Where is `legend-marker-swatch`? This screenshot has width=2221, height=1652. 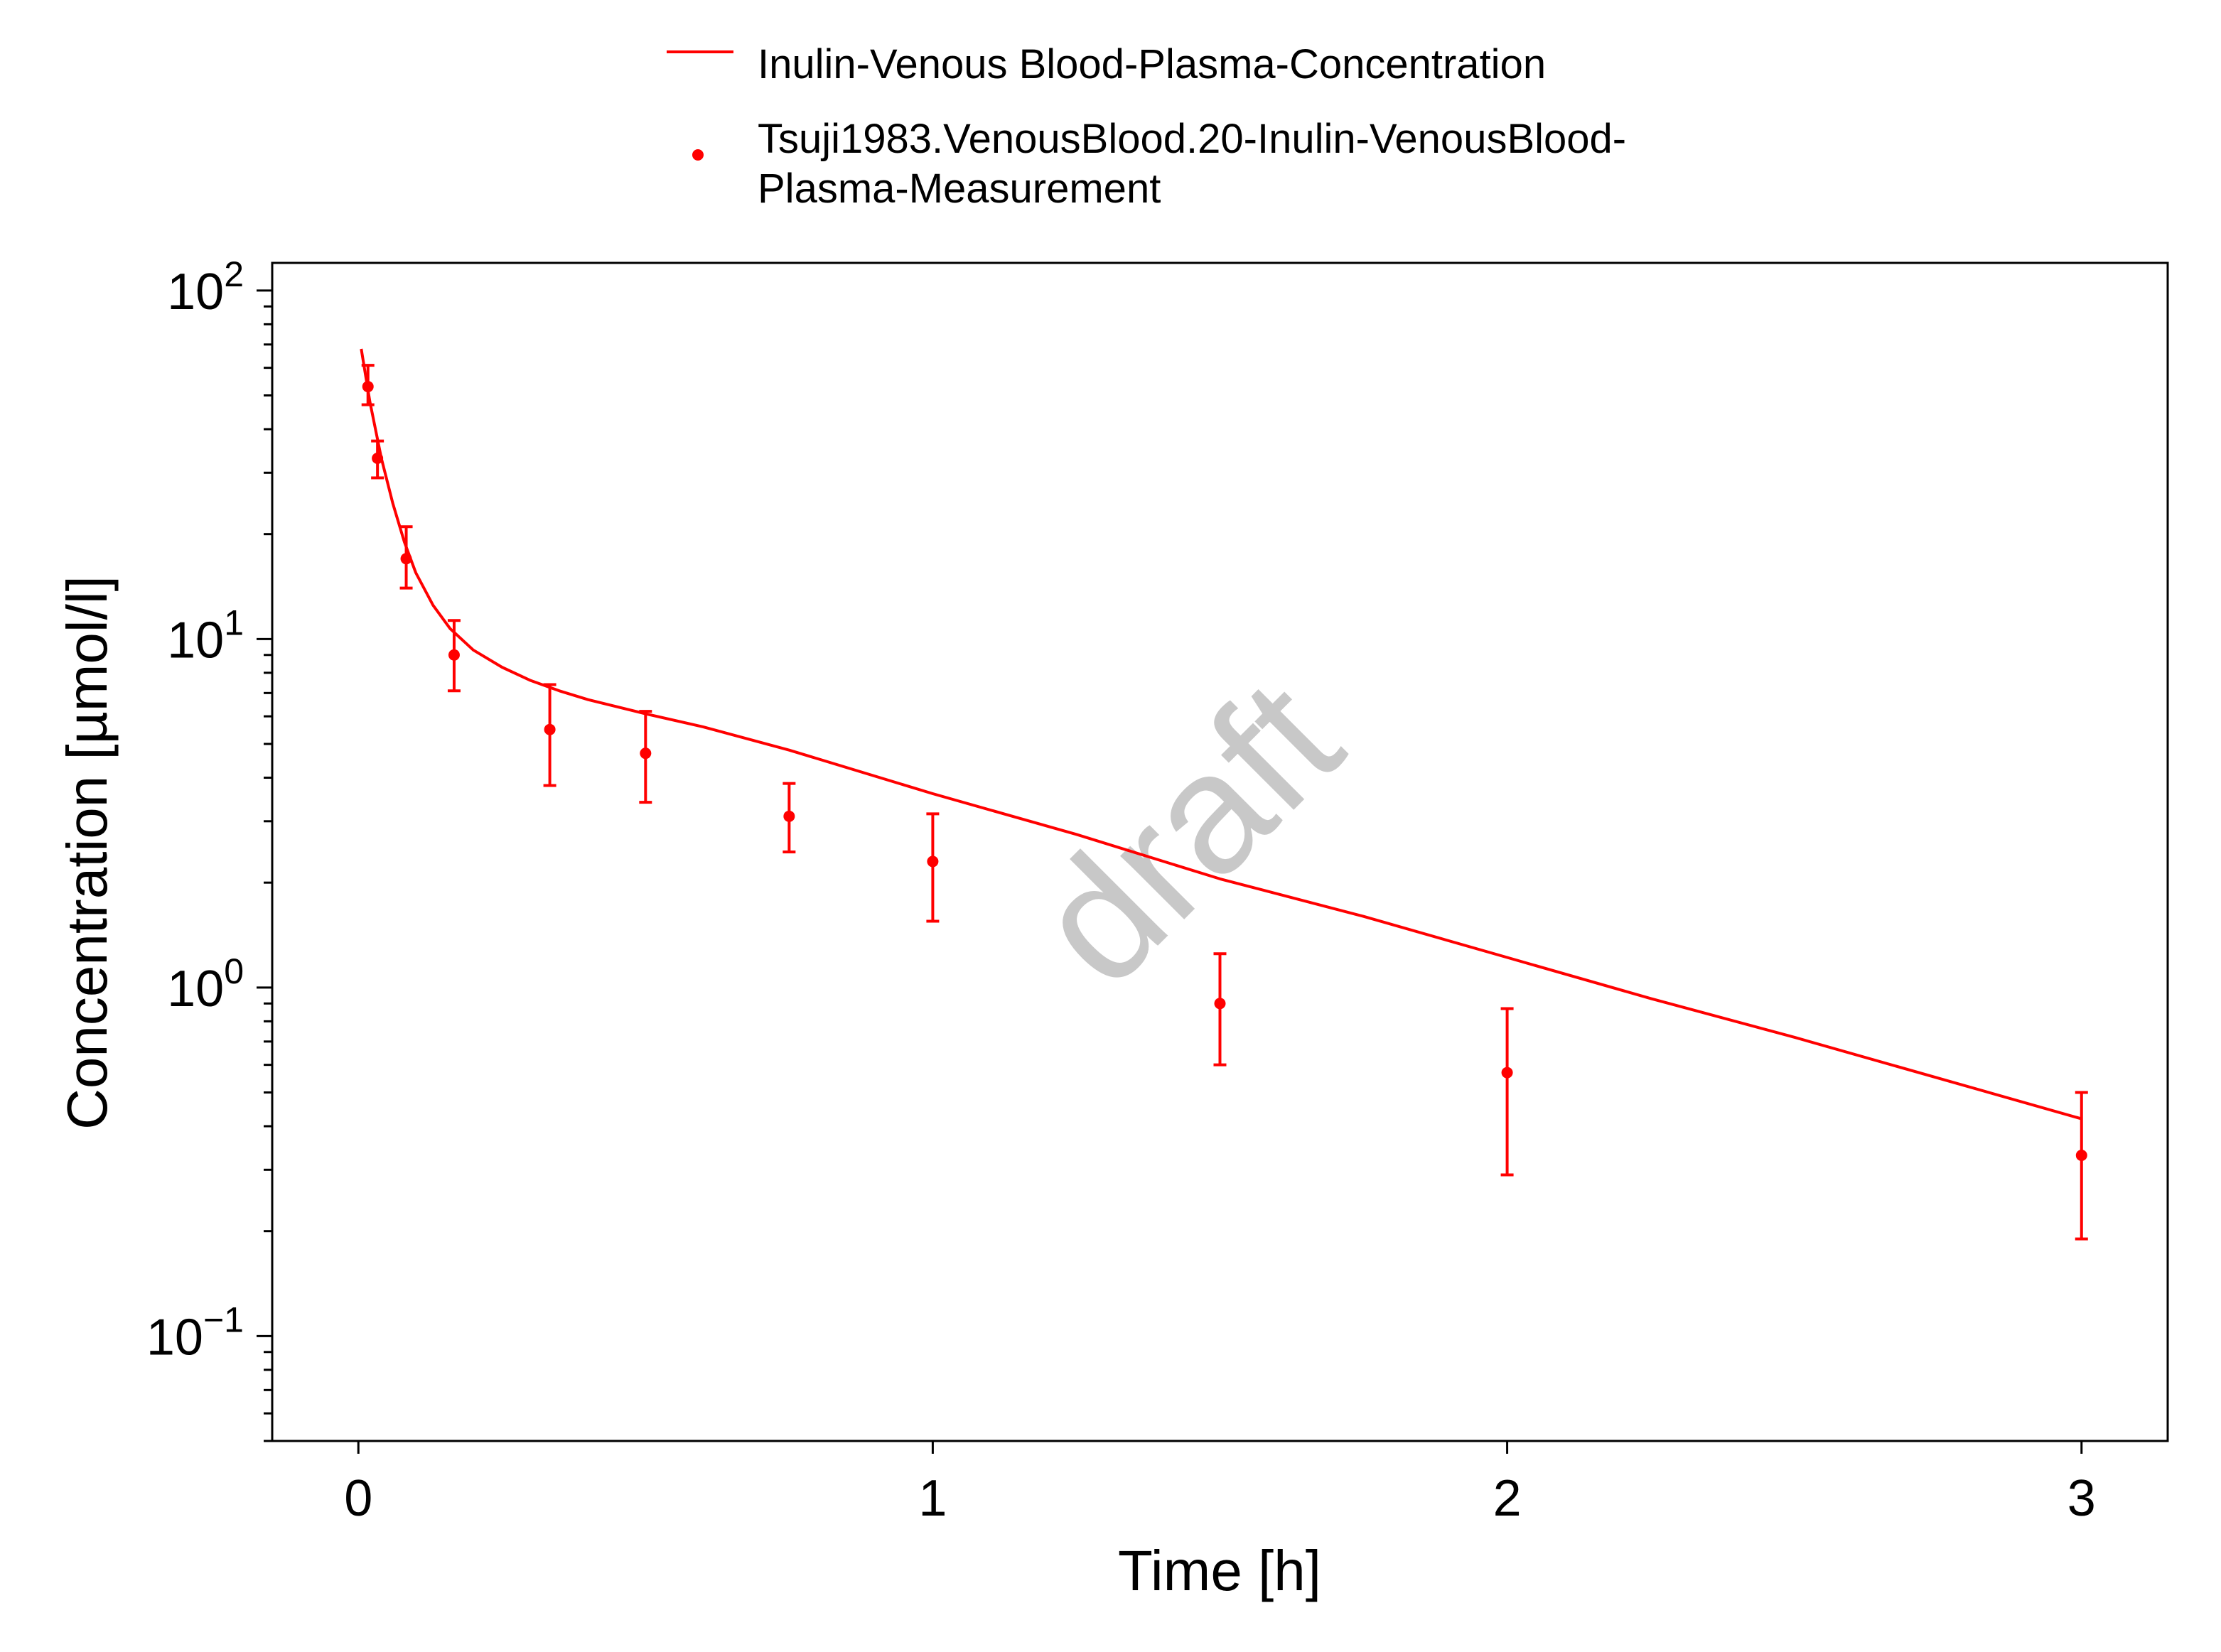 legend-marker-swatch is located at coordinates (698, 155).